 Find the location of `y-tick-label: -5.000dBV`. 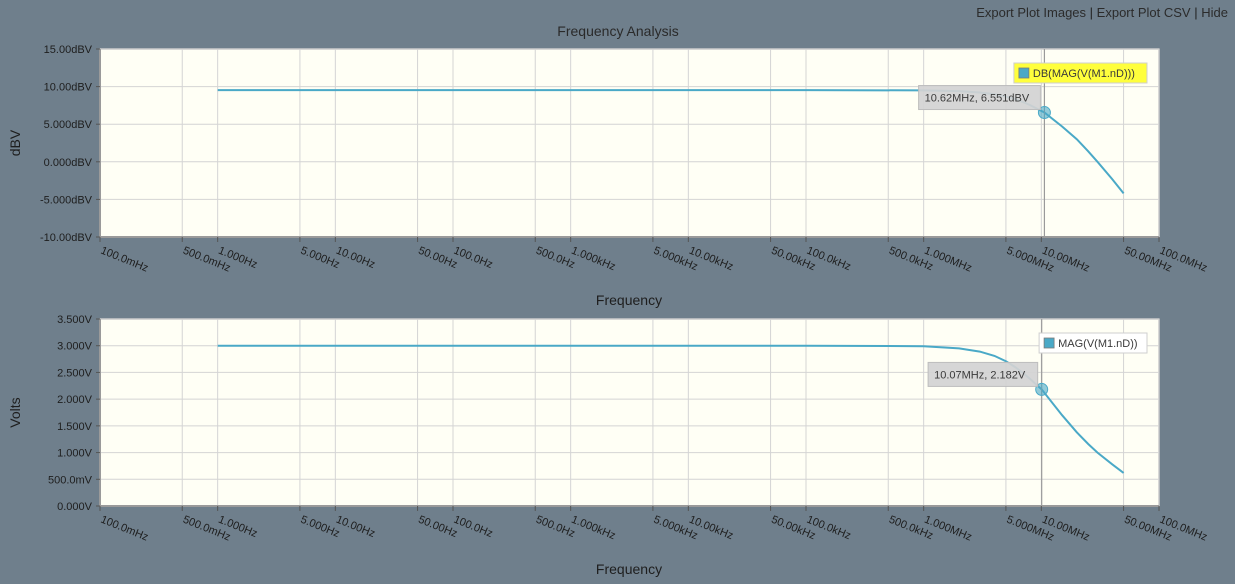

y-tick-label: -5.000dBV is located at coordinates (66, 200).